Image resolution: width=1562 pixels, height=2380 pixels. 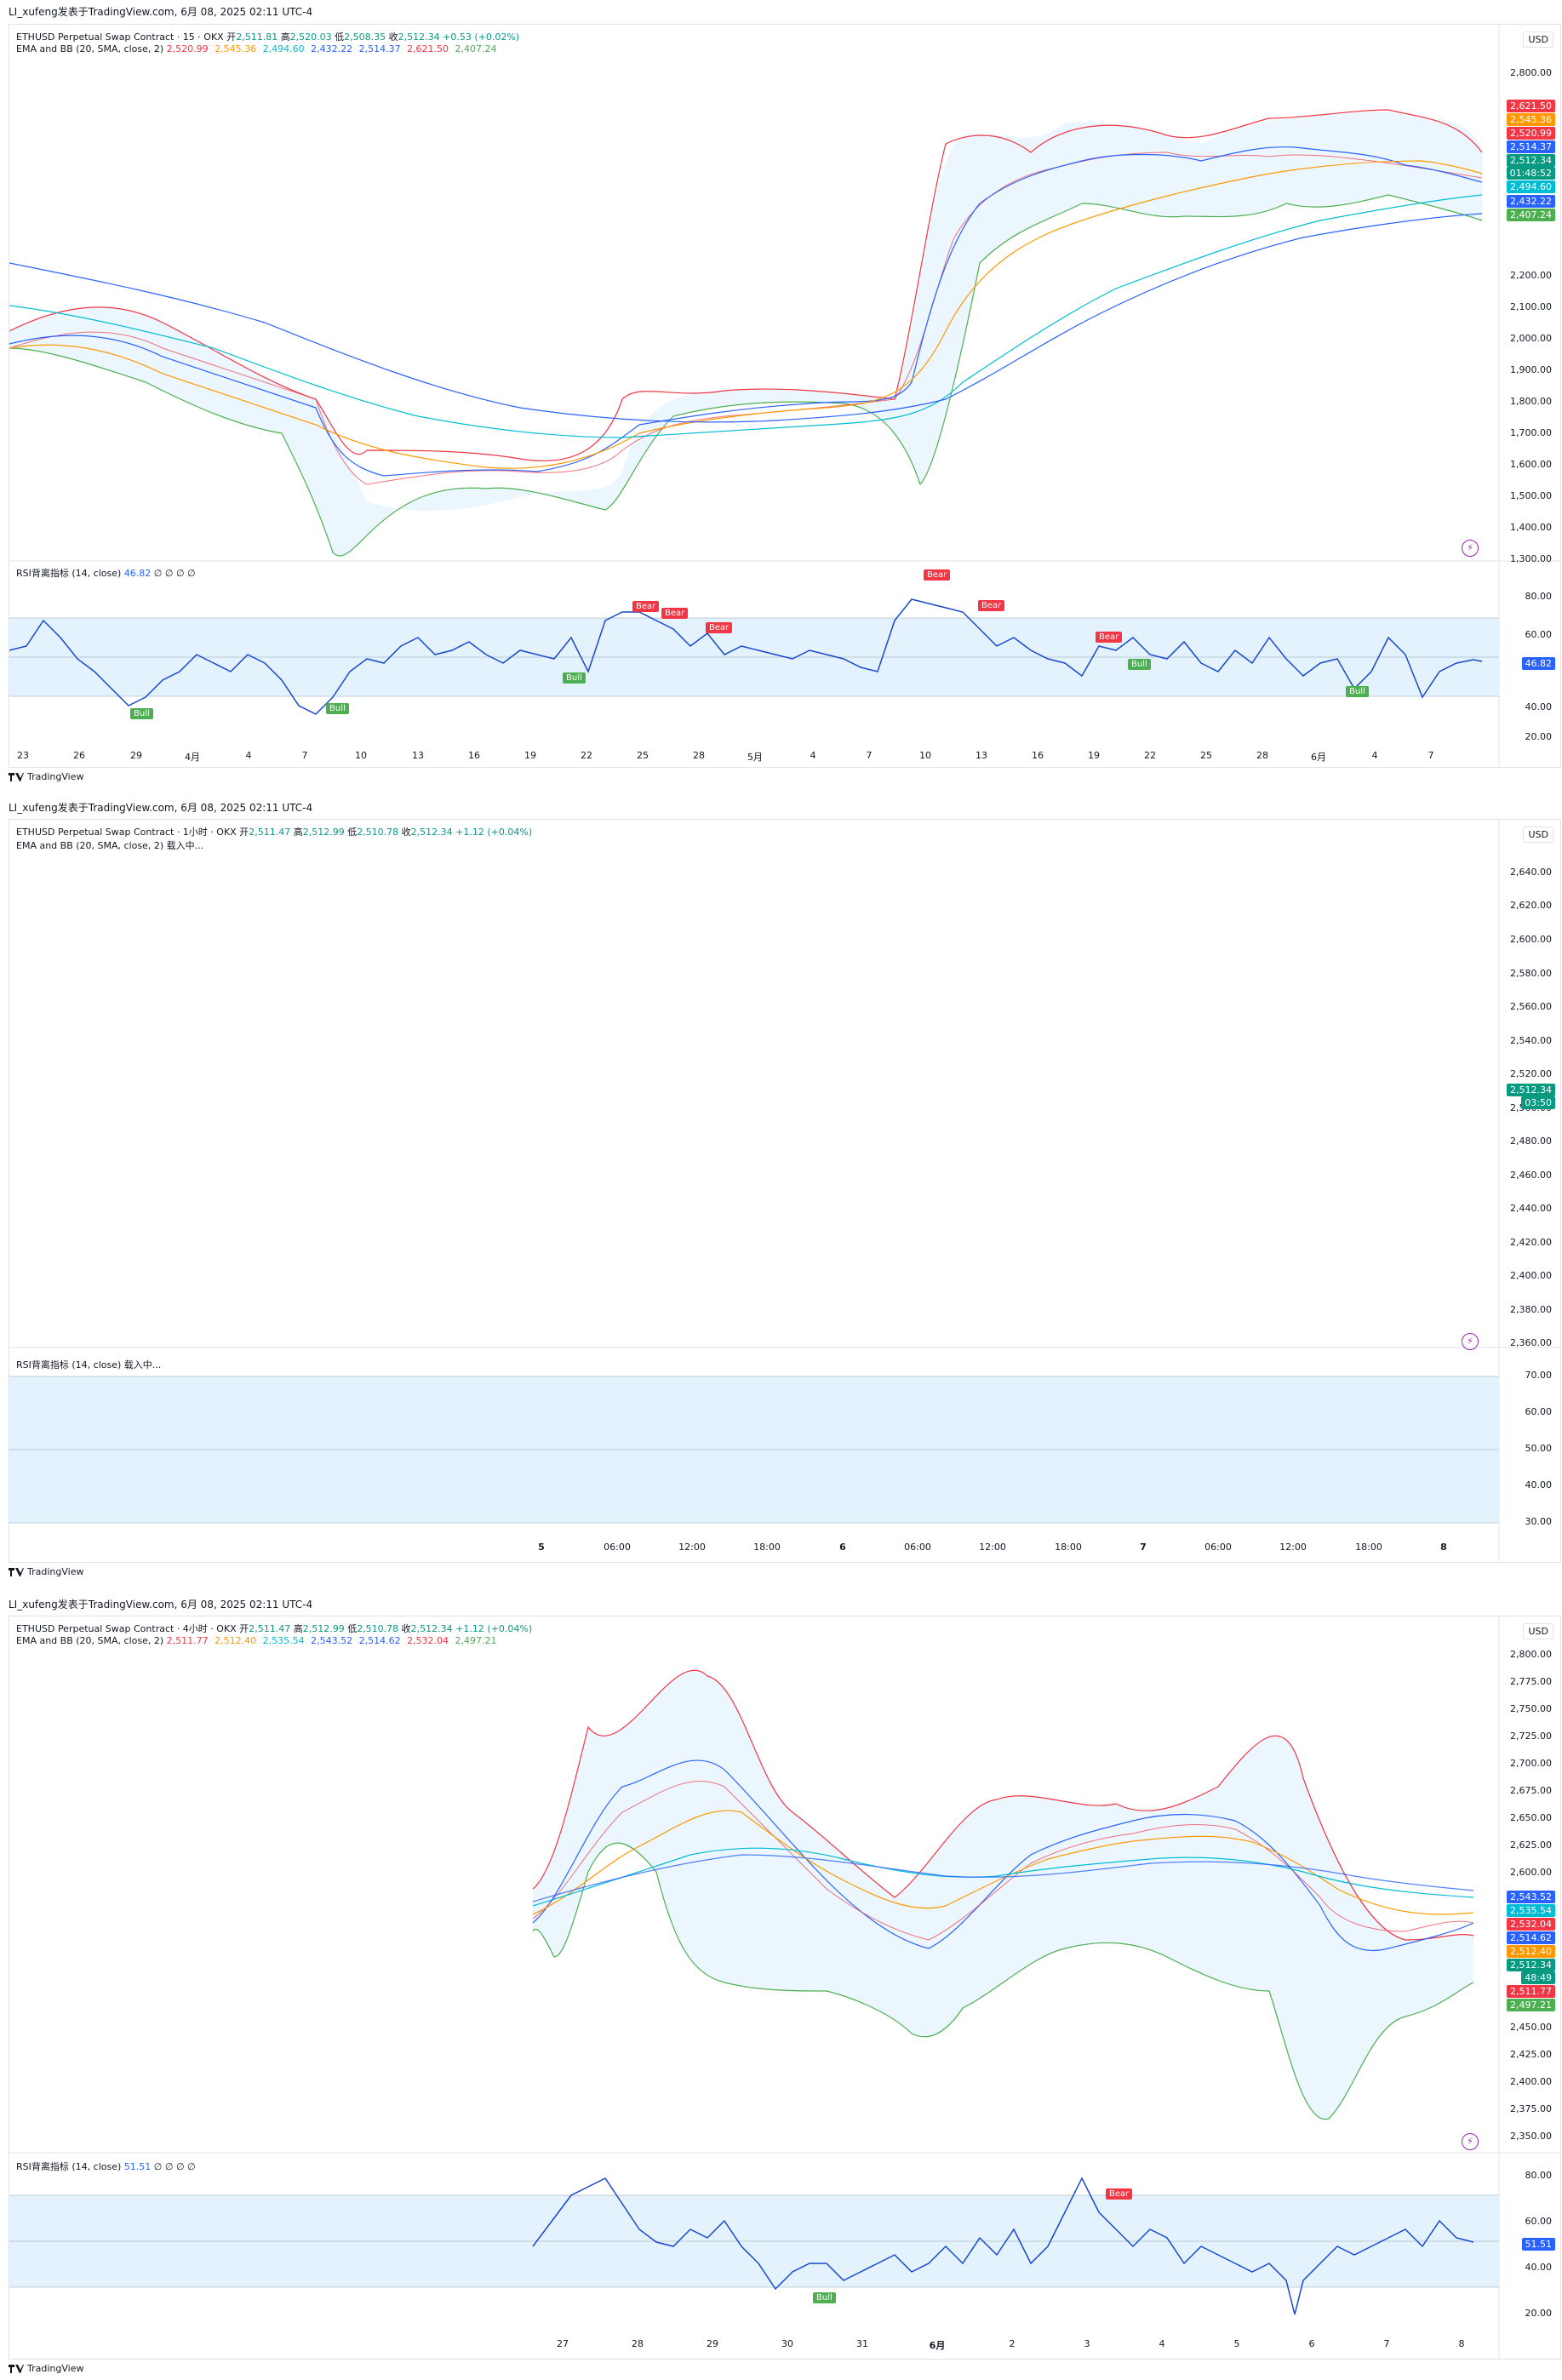 I want to click on y-tick: 2,375.00, so click(x=1531, y=2108).